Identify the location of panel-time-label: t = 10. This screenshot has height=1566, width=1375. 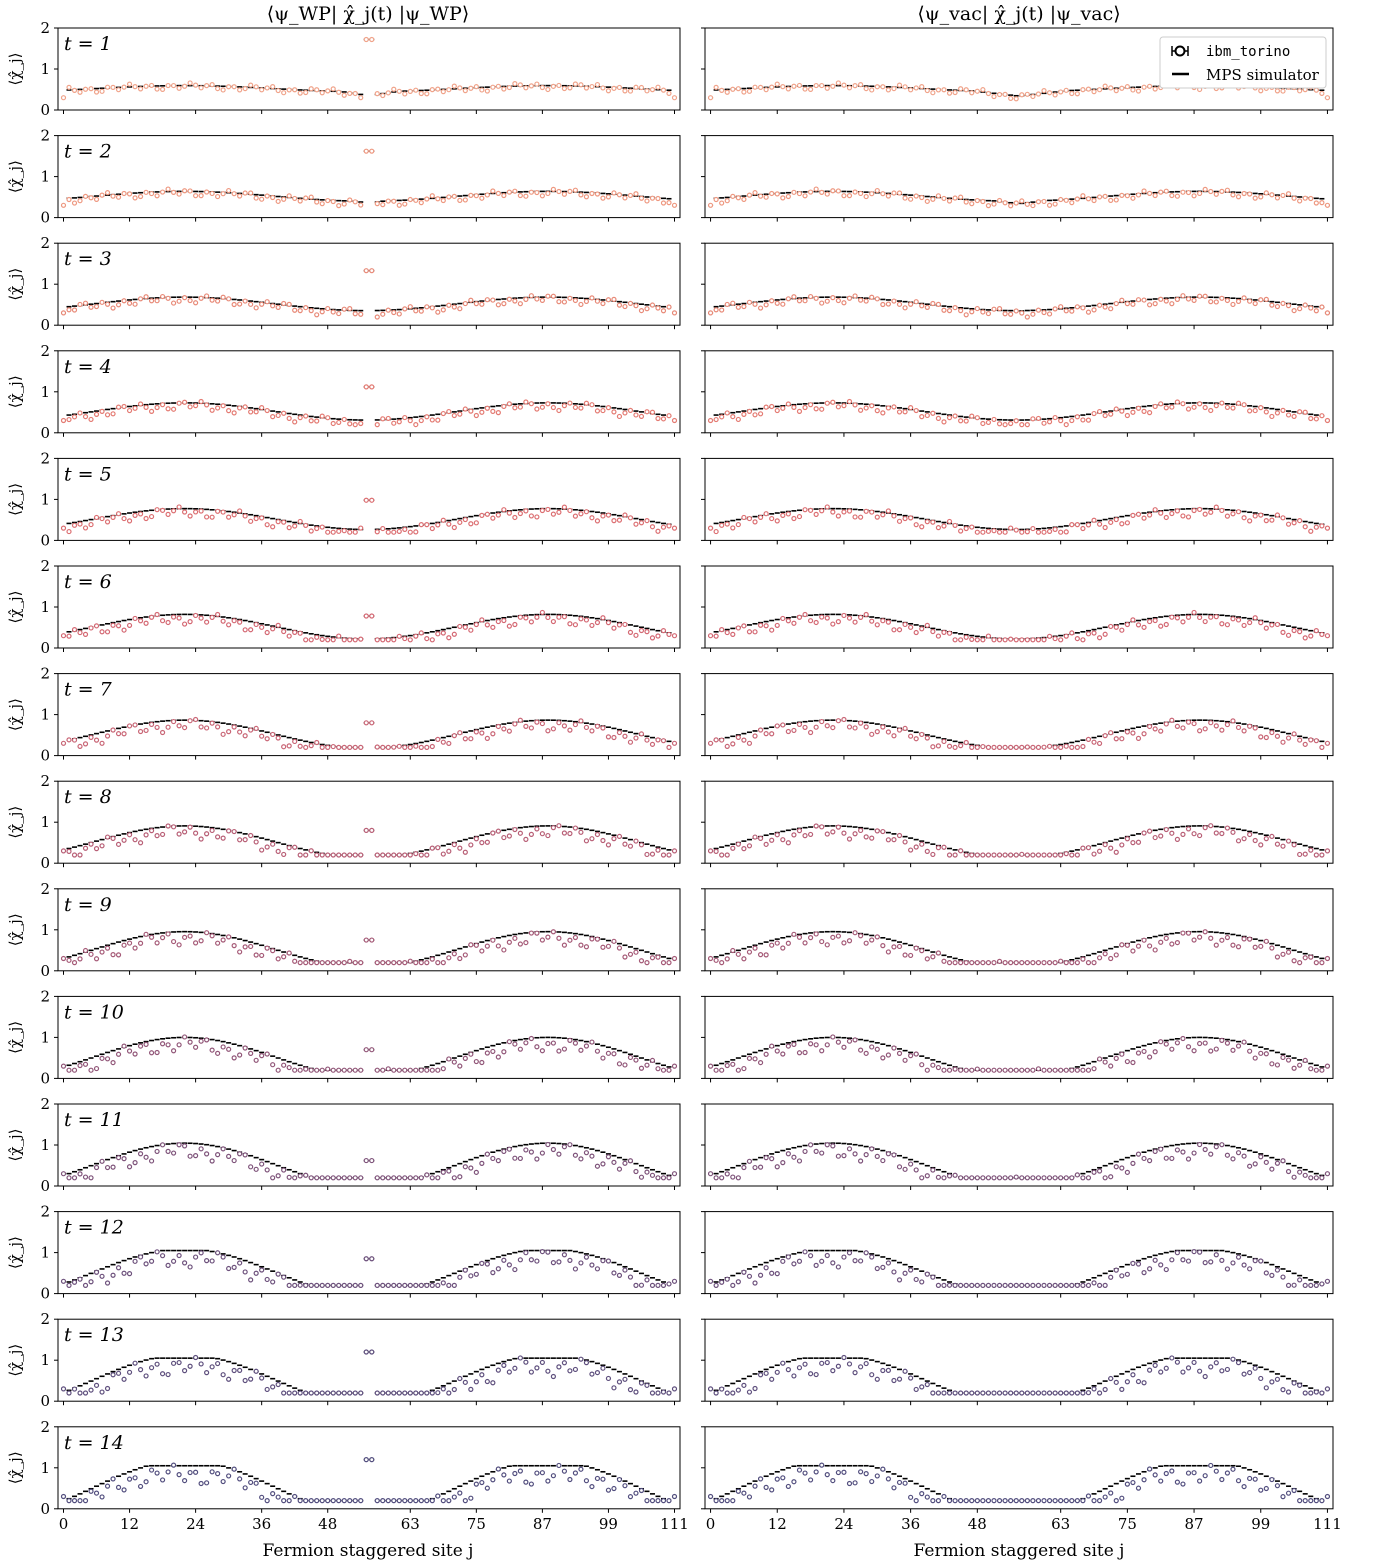
(94, 1012).